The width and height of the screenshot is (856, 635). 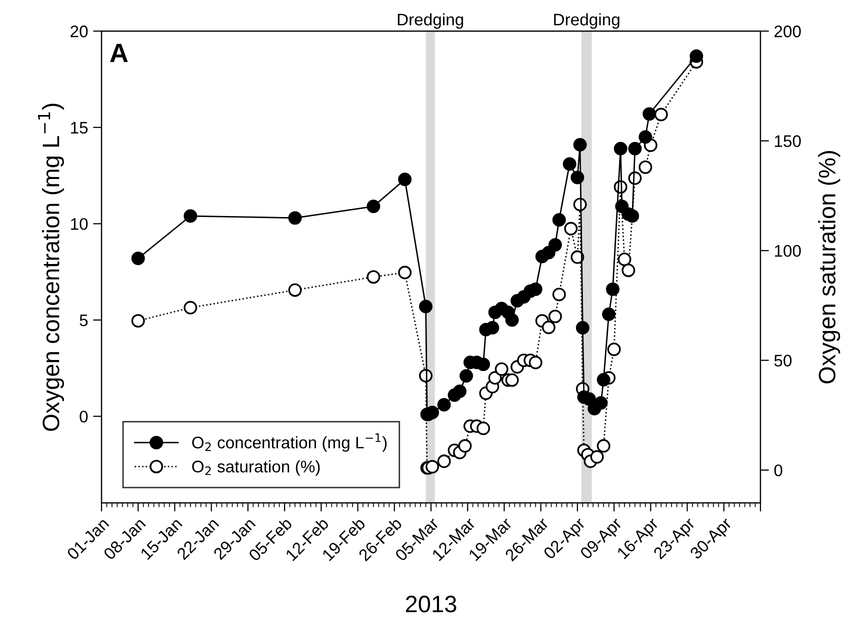 What do you see at coordinates (787, 32) in the screenshot?
I see `y2-tick-label: 200` at bounding box center [787, 32].